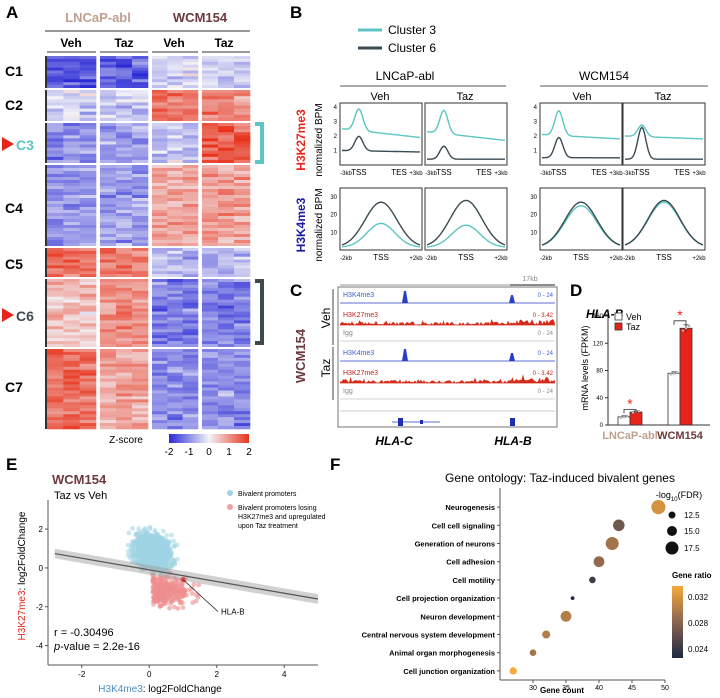 Image resolution: width=720 pixels, height=698 pixels. What do you see at coordinates (416, 174) in the screenshot?
I see `k27-xtick: +3kb` at bounding box center [416, 174].